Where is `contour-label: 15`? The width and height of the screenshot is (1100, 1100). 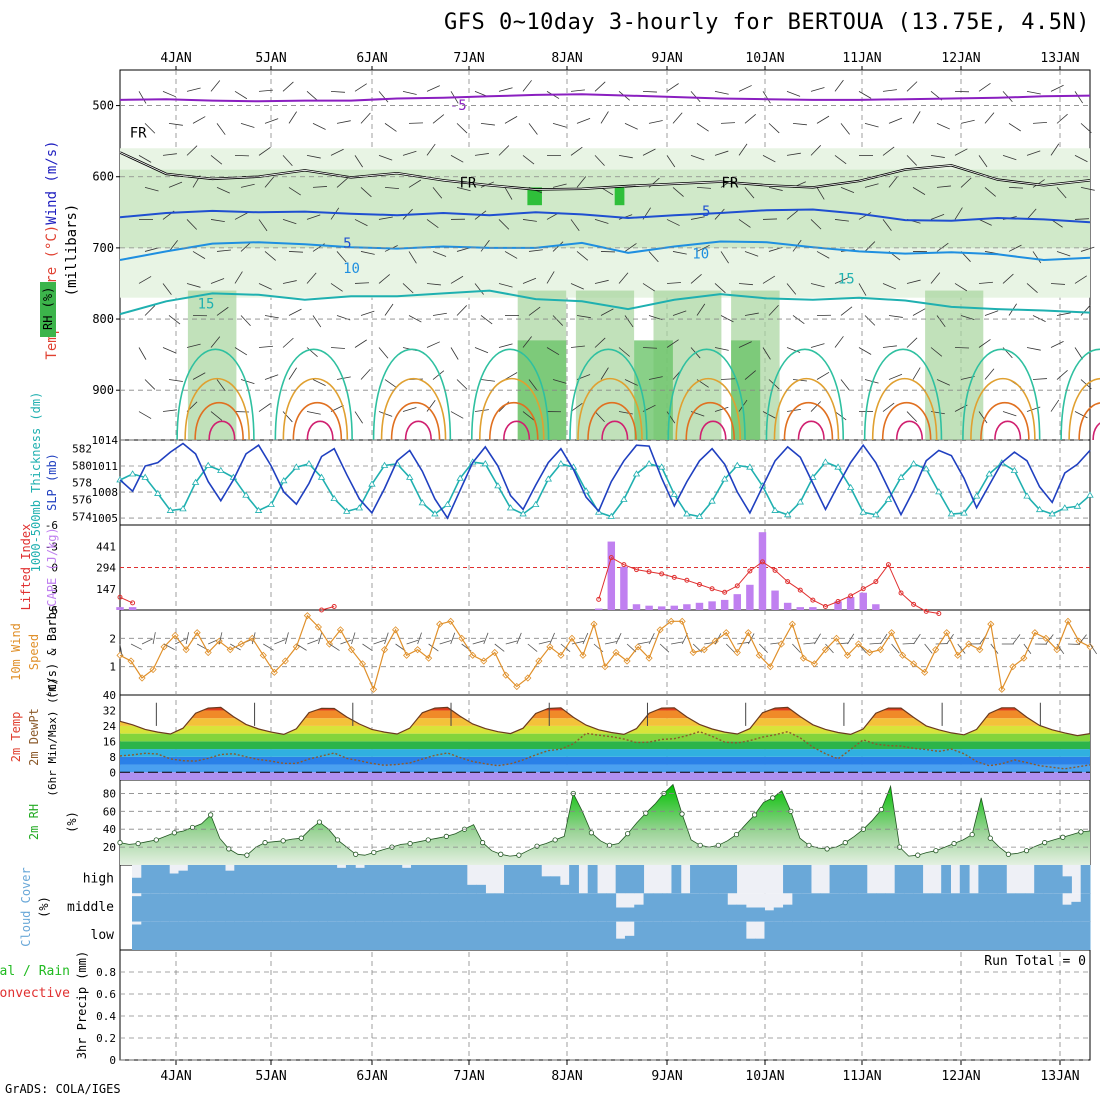
contour-label: 15 is located at coordinates (206, 304).